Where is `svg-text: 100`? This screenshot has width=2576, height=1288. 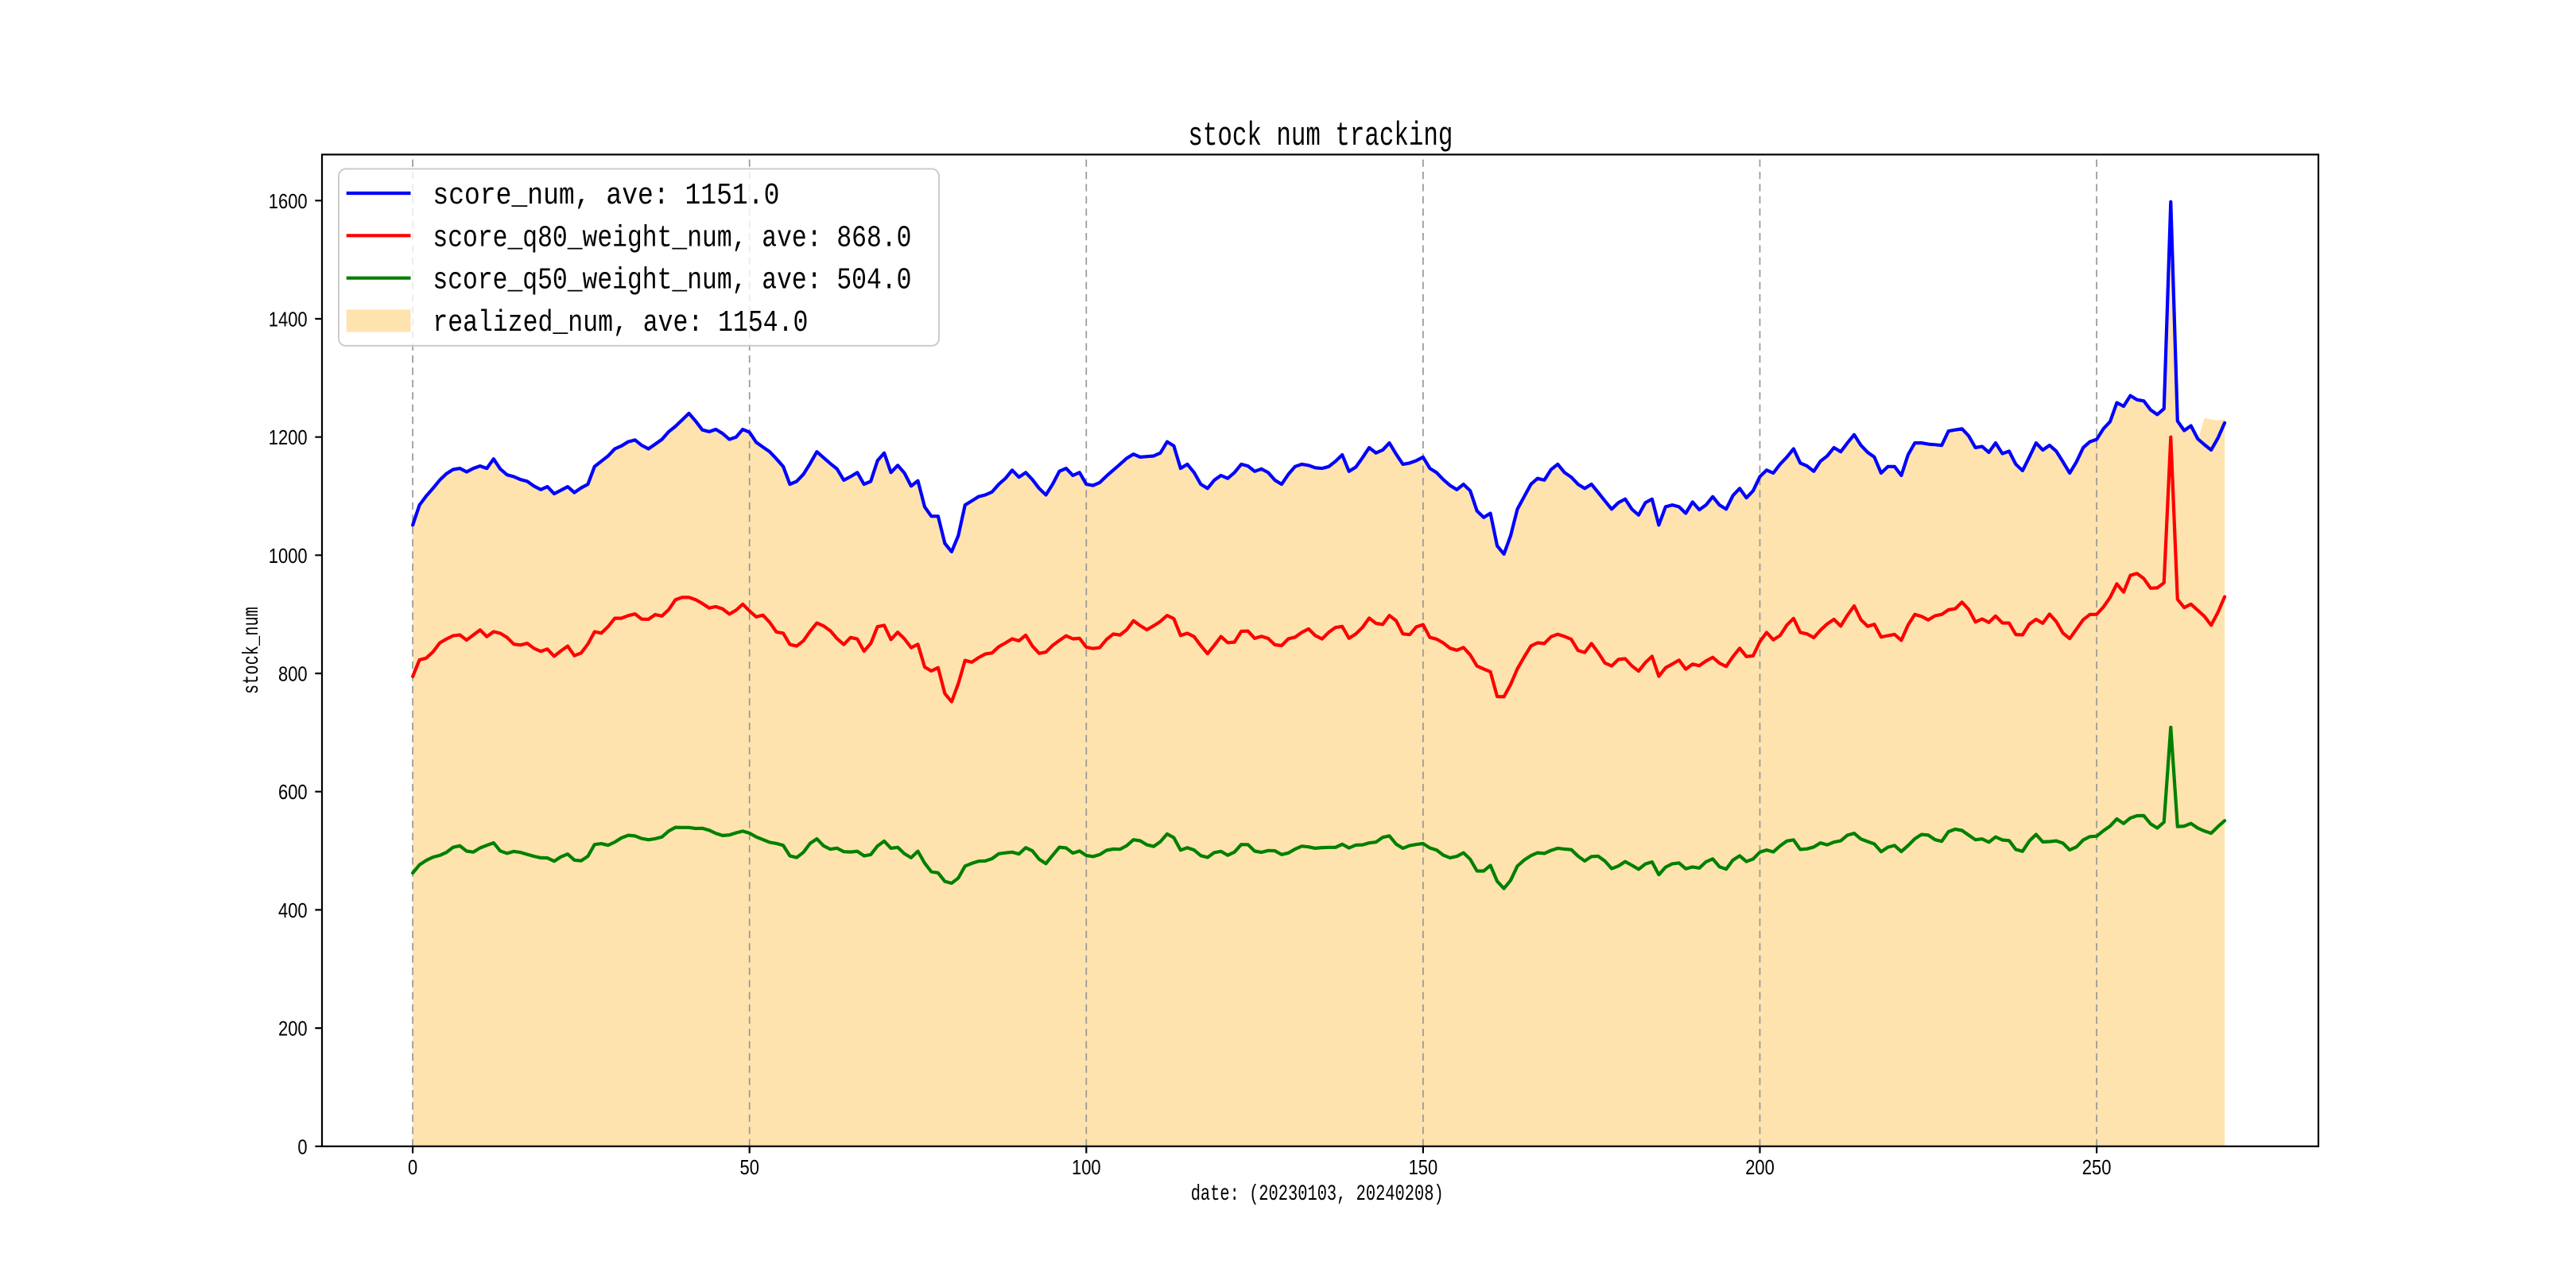 svg-text: 100 is located at coordinates (1086, 1167).